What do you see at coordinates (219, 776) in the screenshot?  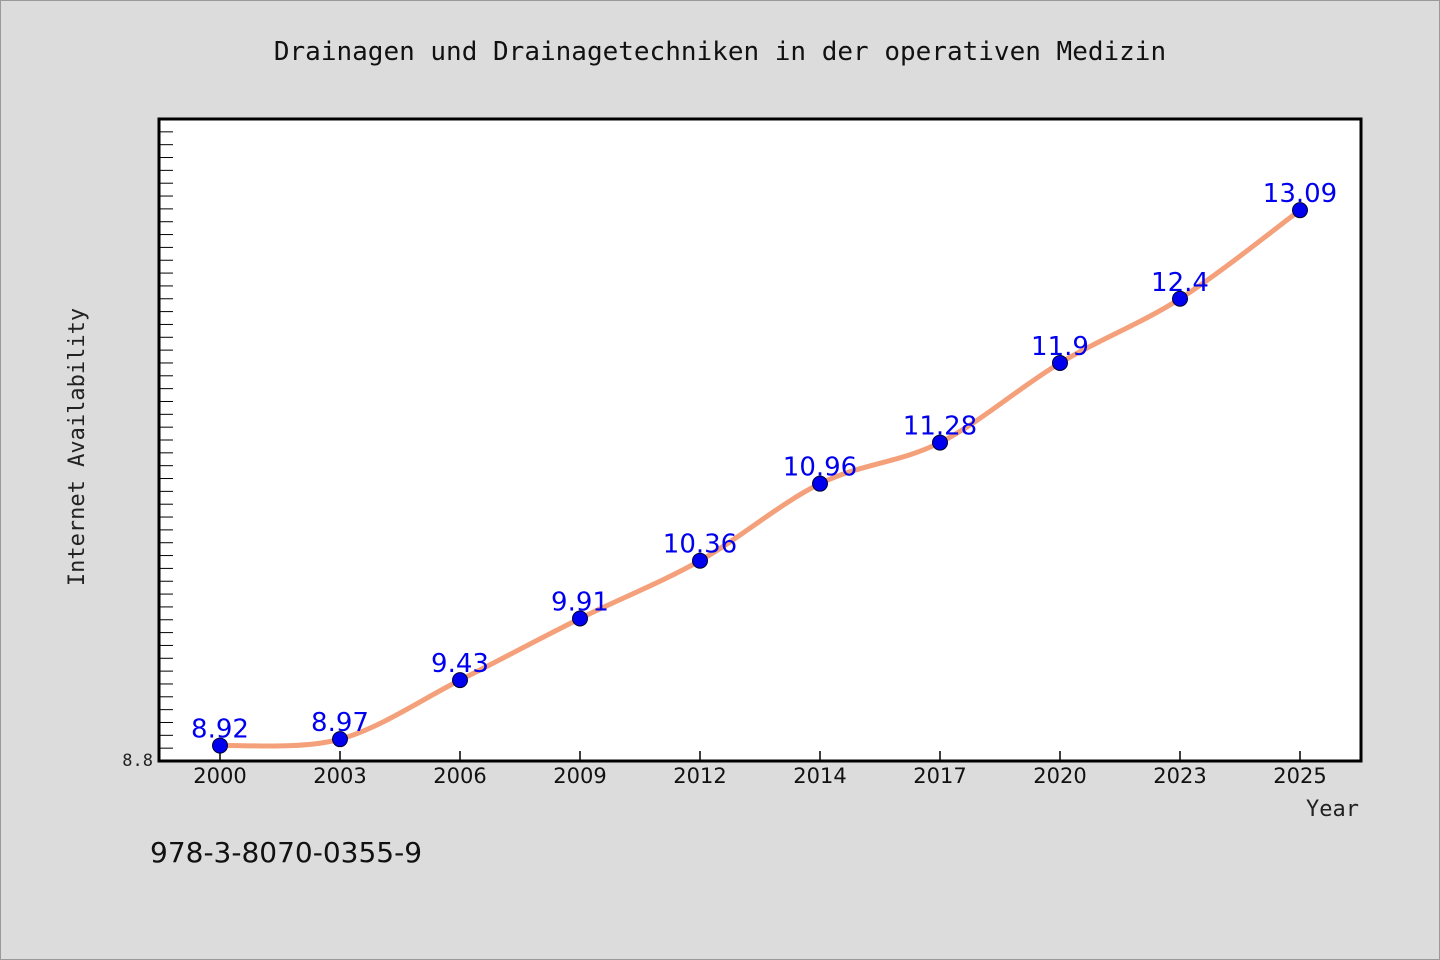 I see `x-tick-label: 2000` at bounding box center [219, 776].